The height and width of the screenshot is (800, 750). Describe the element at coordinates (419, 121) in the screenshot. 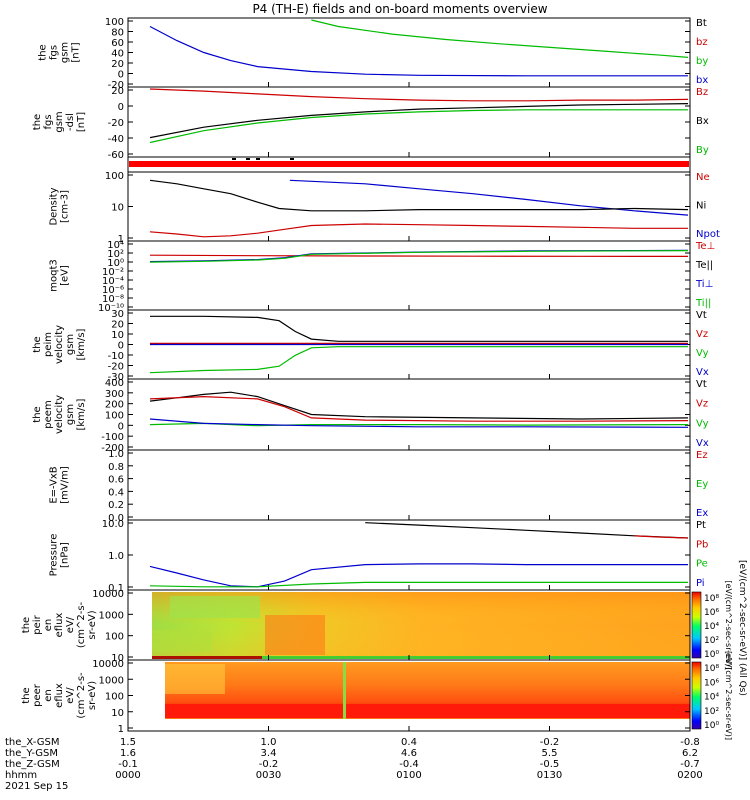

I see `series-line-Bx` at that location.